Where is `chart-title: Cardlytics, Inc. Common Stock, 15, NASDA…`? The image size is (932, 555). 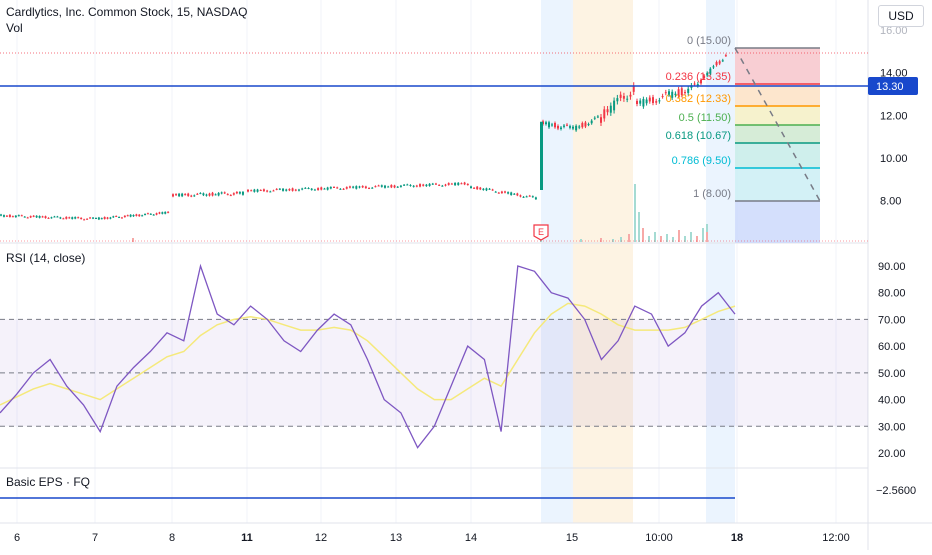 chart-title: Cardlytics, Inc. Common Stock, 15, NASDA… is located at coordinates (127, 12).